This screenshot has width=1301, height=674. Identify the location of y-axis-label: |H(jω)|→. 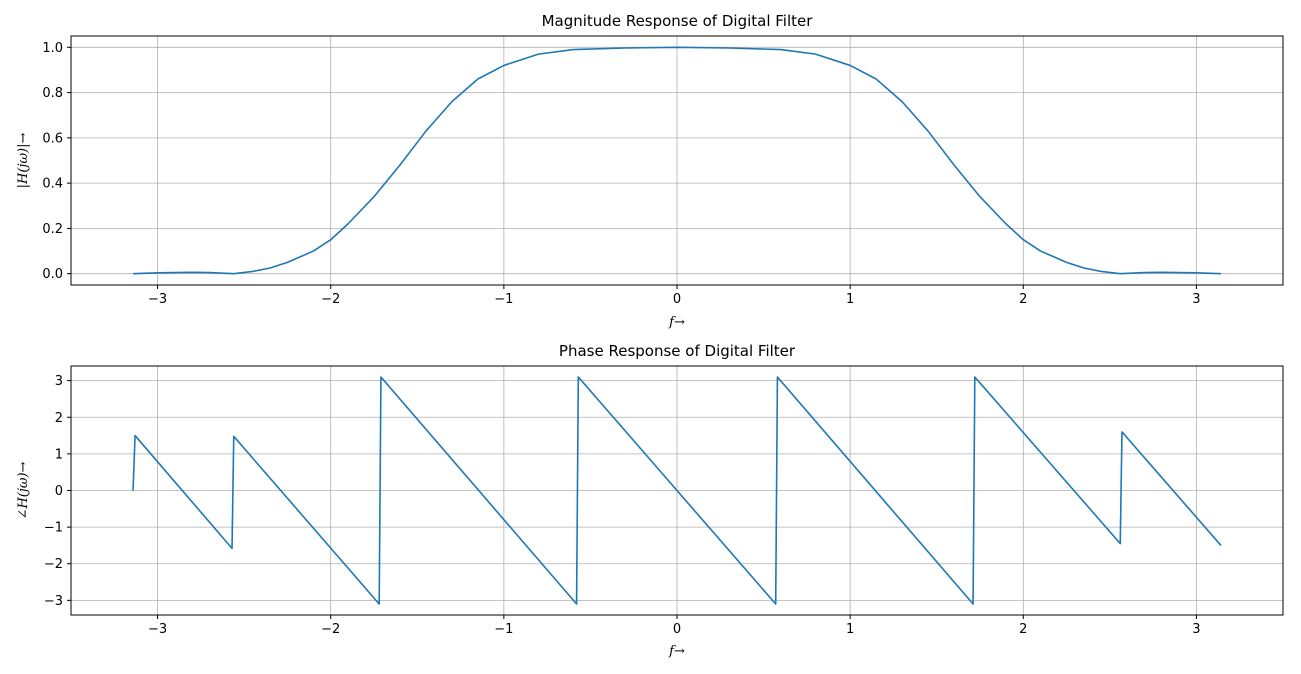
(23, 161).